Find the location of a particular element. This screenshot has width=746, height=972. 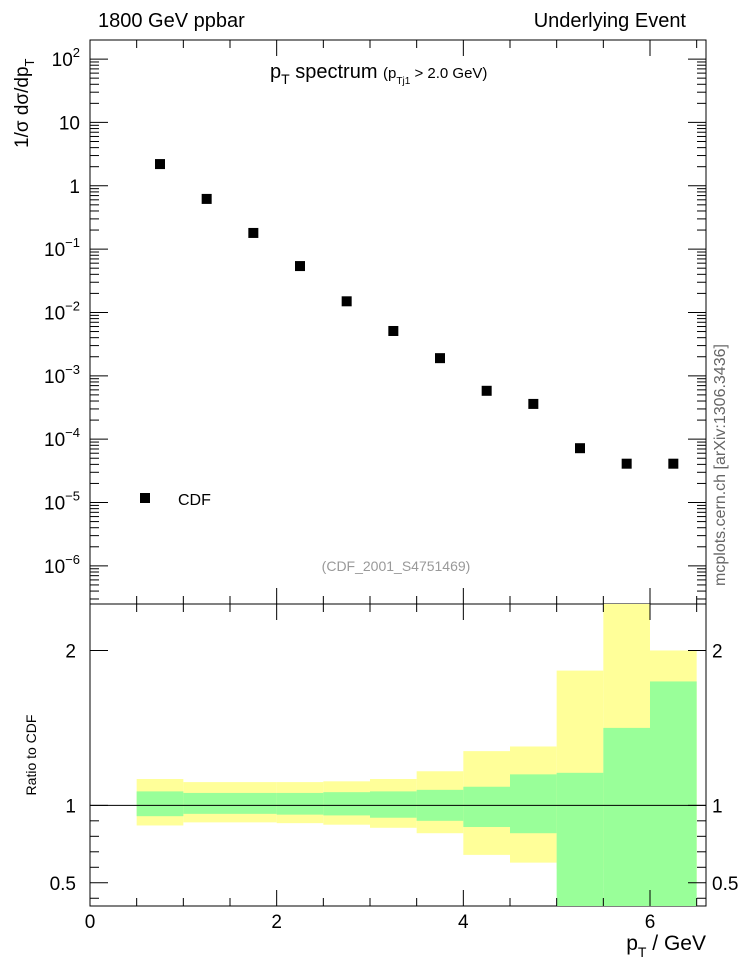

legend-marker-cdf is located at coordinates (145, 498).